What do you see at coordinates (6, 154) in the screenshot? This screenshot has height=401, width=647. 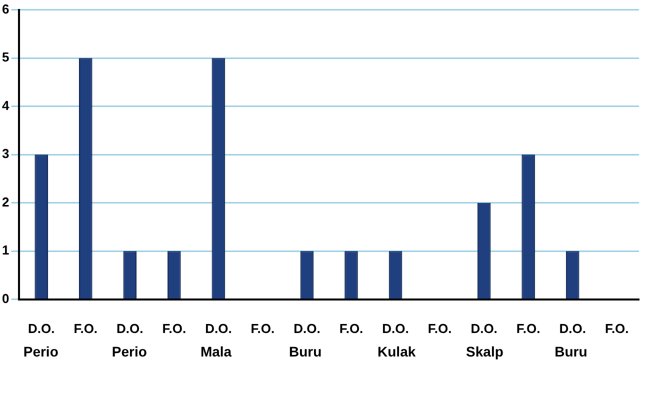 I see `y-tick-label: 3` at bounding box center [6, 154].